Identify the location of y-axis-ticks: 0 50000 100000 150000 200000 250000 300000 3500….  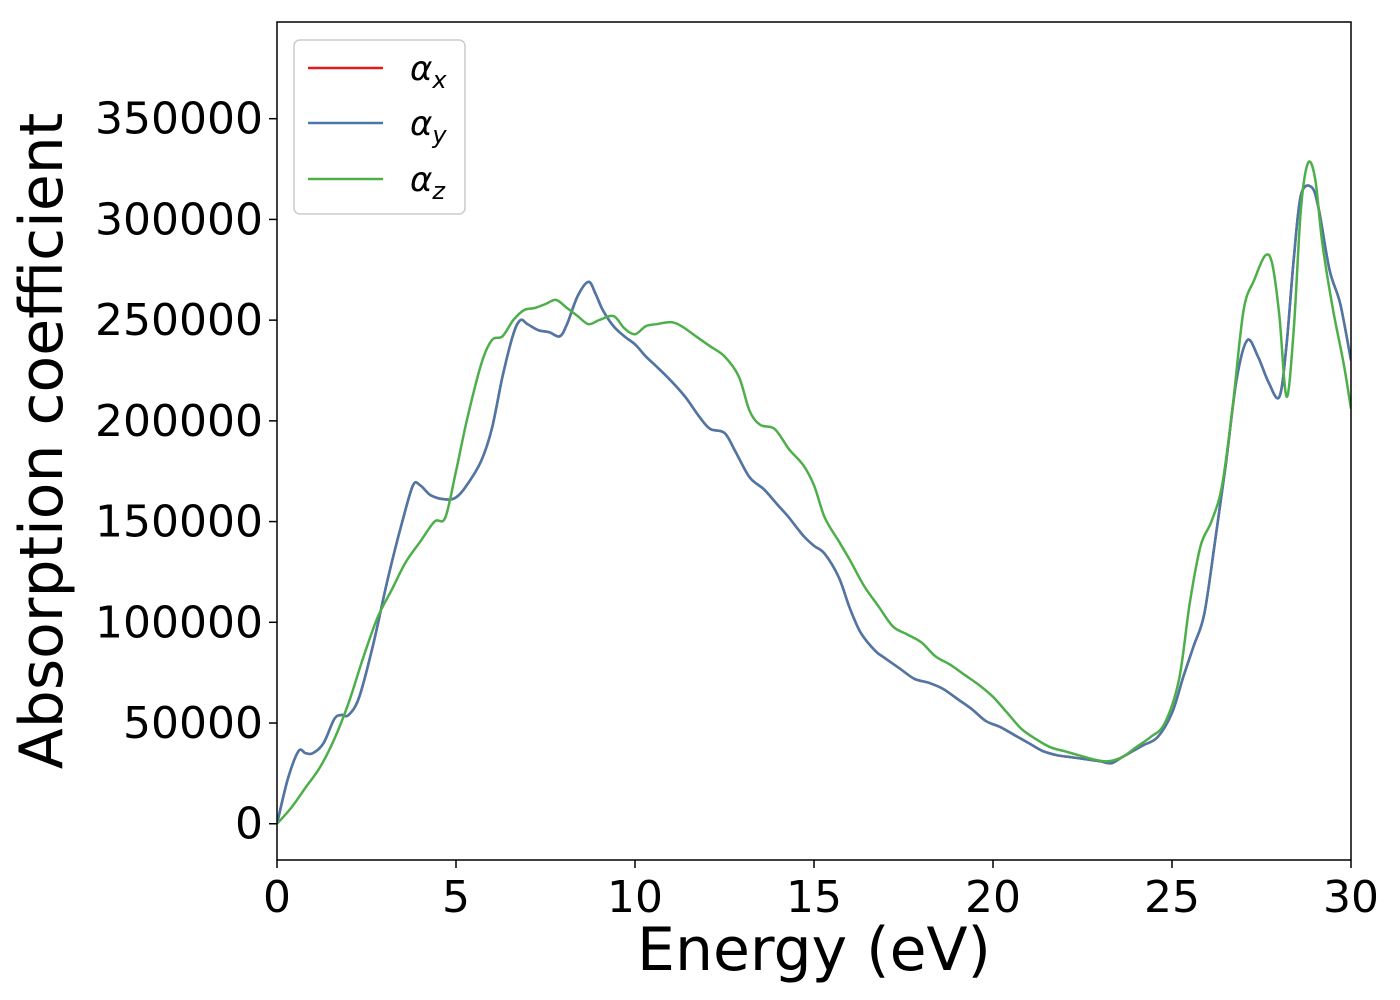
(186, 472).